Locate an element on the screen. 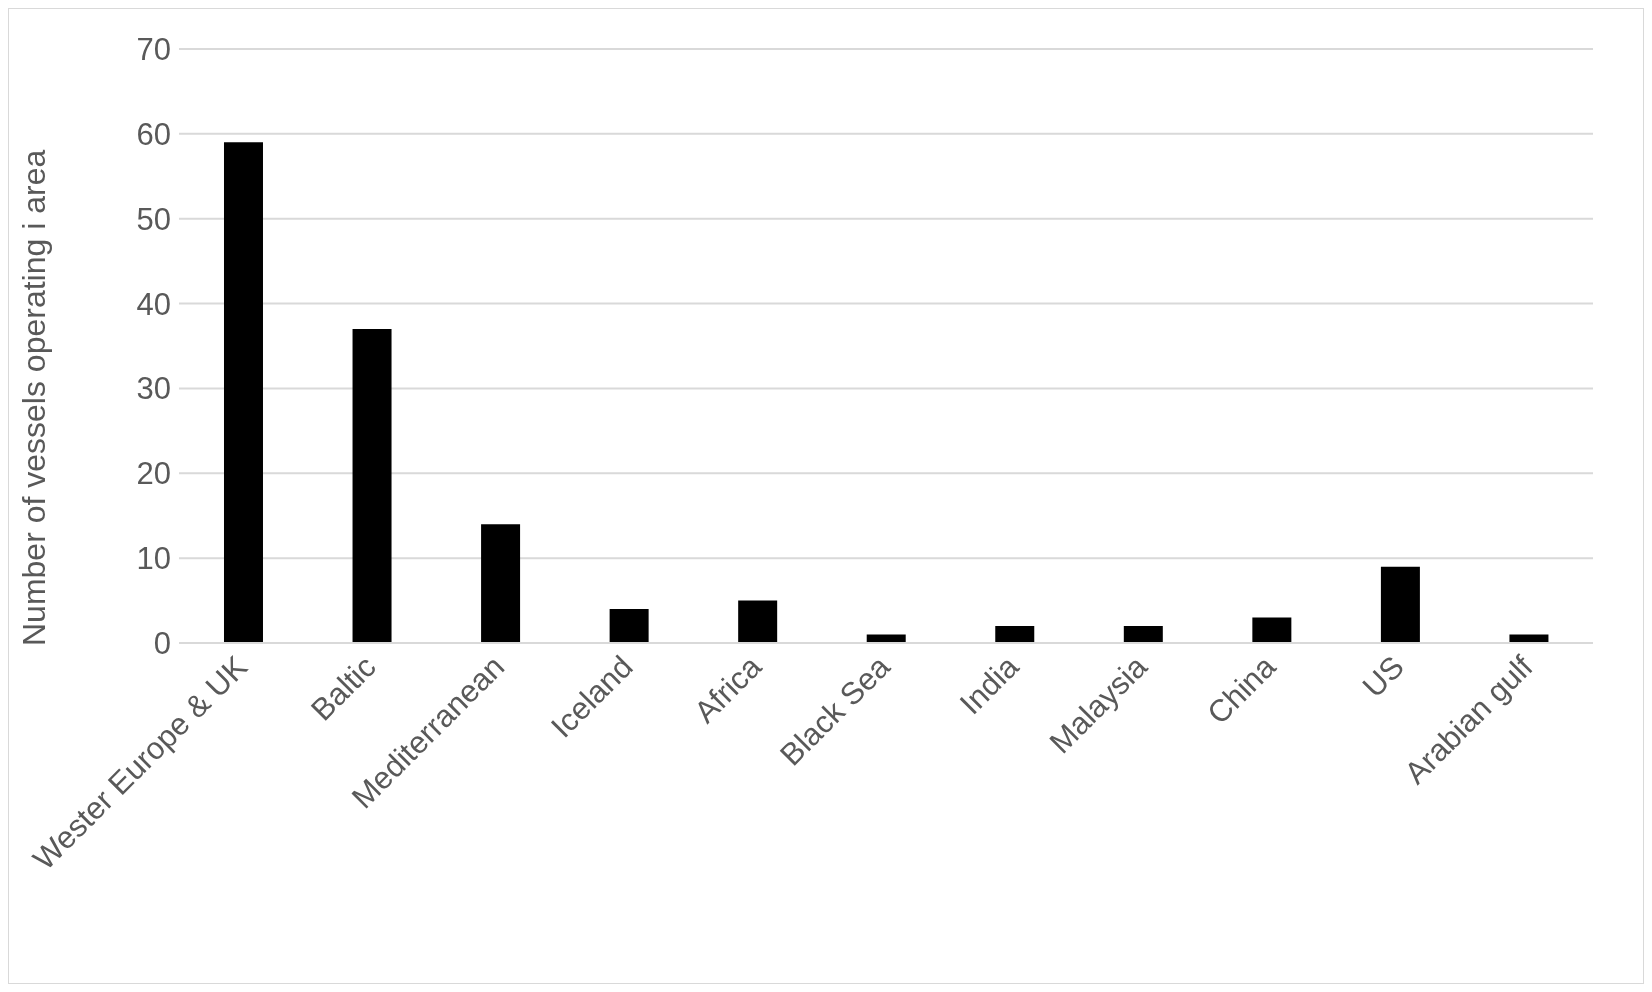  x-tick-label: US is located at coordinates (1383, 676).